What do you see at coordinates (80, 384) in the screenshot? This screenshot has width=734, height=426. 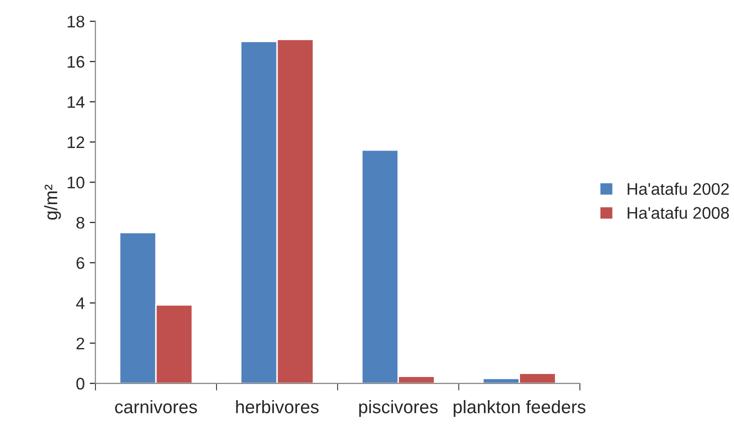 I see `y-tick-label: 0` at bounding box center [80, 384].